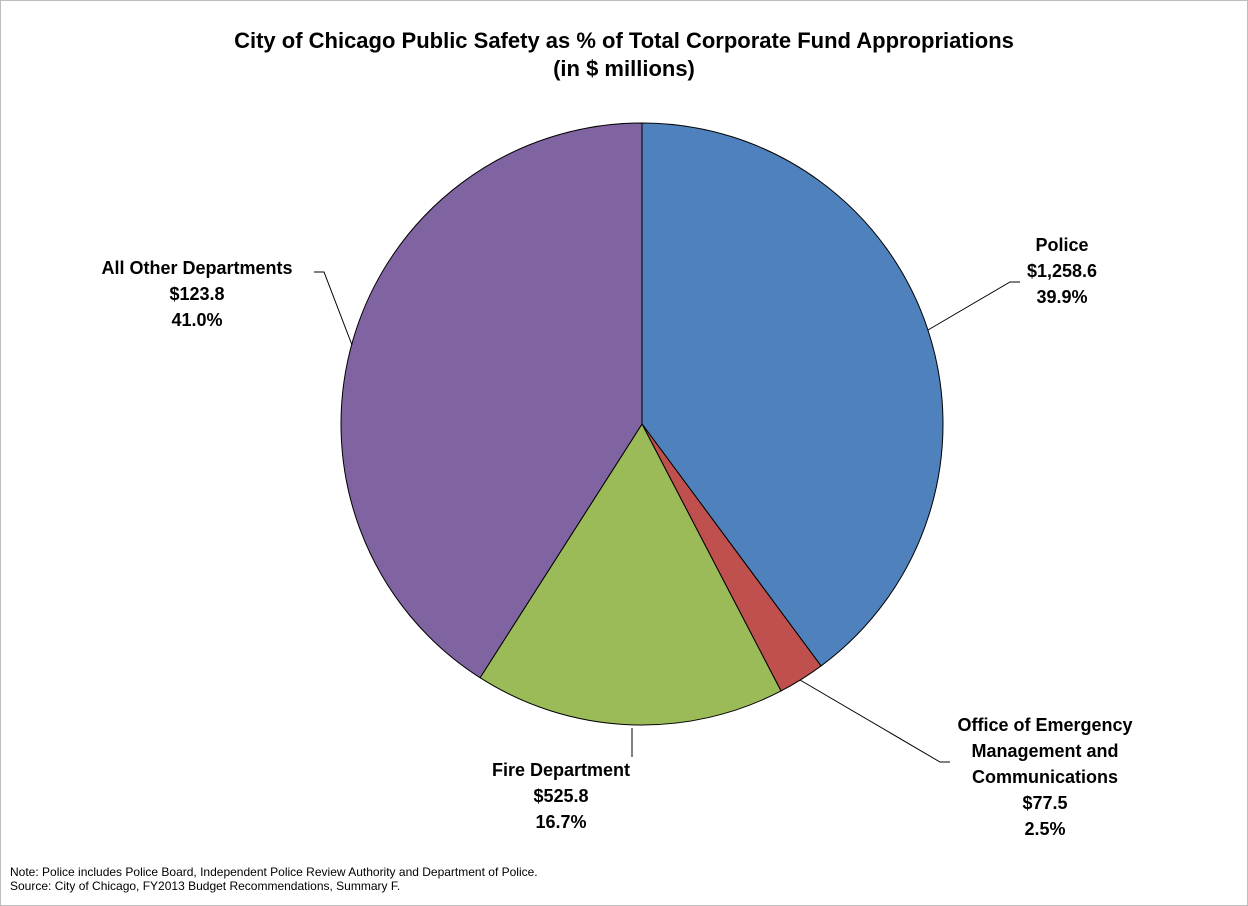 This screenshot has width=1248, height=906. Describe the element at coordinates (197, 268) in the screenshot. I see `category-name: All Other Departments` at that location.